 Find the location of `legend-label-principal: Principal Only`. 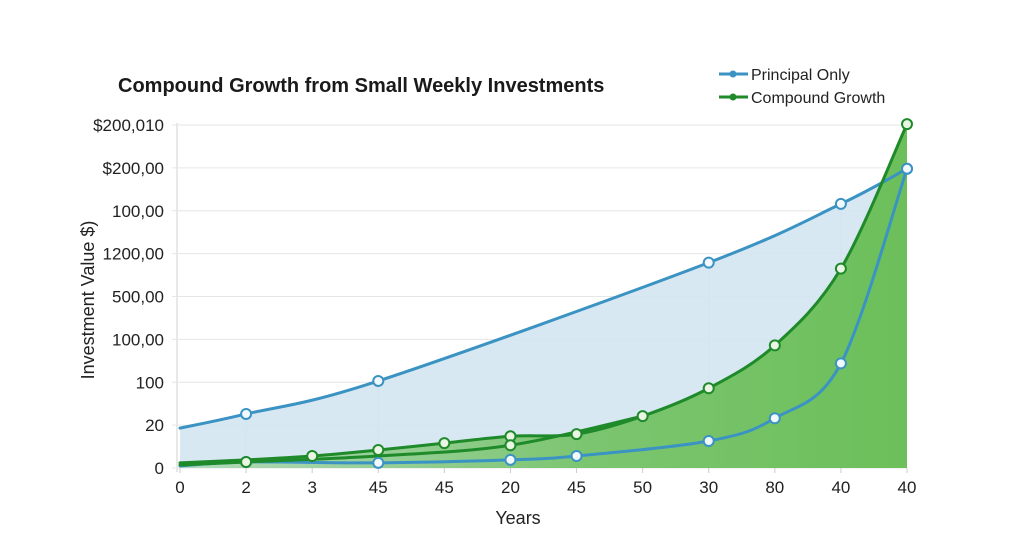

legend-label-principal: Principal Only is located at coordinates (800, 75).